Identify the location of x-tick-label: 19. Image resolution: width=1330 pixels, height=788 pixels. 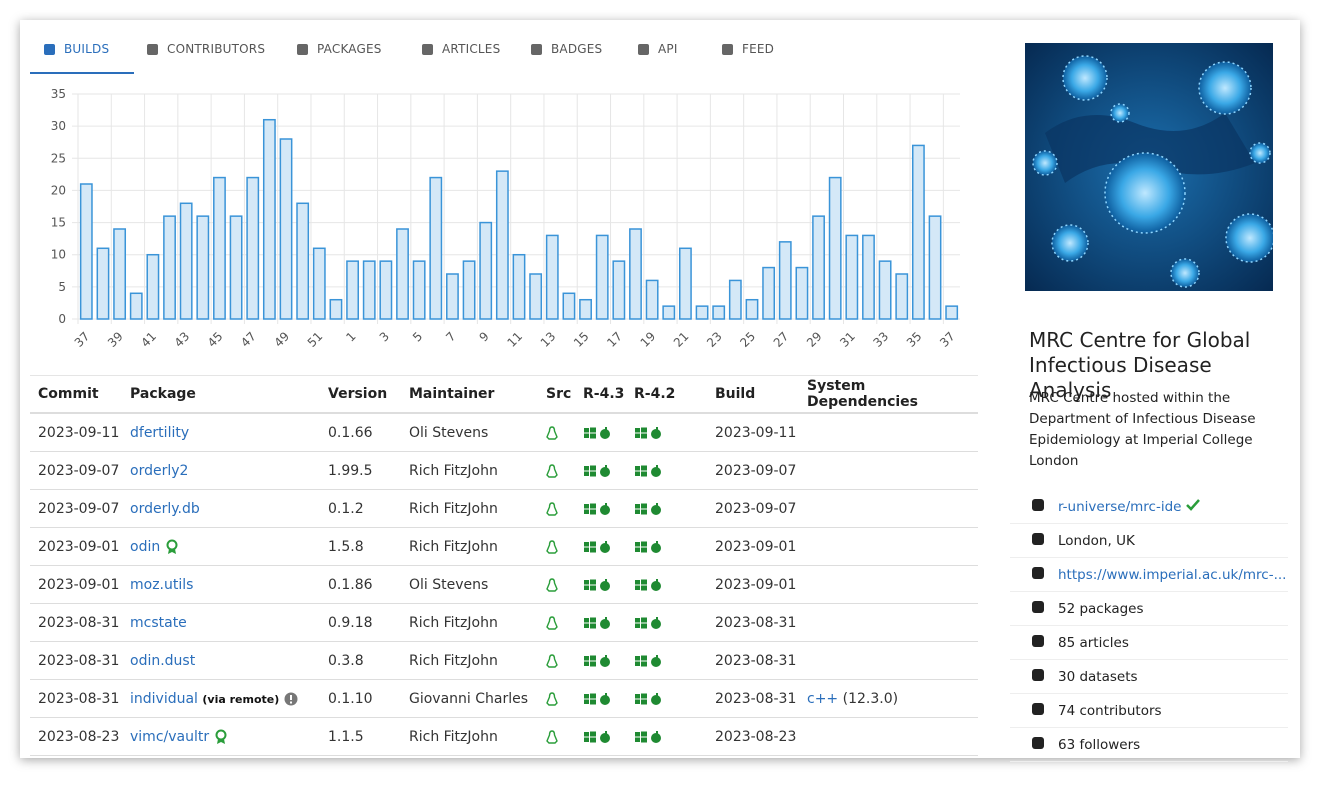
(648, 339).